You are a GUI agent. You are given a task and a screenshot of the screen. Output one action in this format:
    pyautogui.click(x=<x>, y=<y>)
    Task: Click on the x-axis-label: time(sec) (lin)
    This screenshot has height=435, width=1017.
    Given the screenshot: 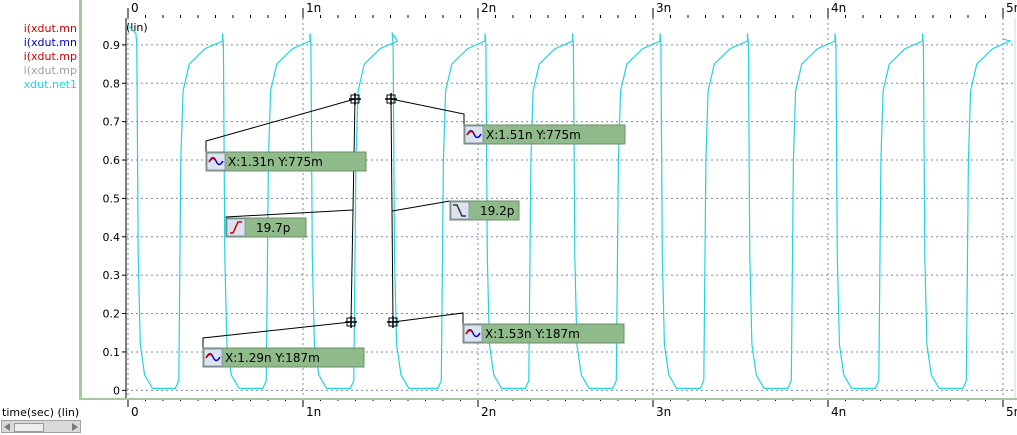 What is the action you would take?
    pyautogui.click(x=41, y=412)
    